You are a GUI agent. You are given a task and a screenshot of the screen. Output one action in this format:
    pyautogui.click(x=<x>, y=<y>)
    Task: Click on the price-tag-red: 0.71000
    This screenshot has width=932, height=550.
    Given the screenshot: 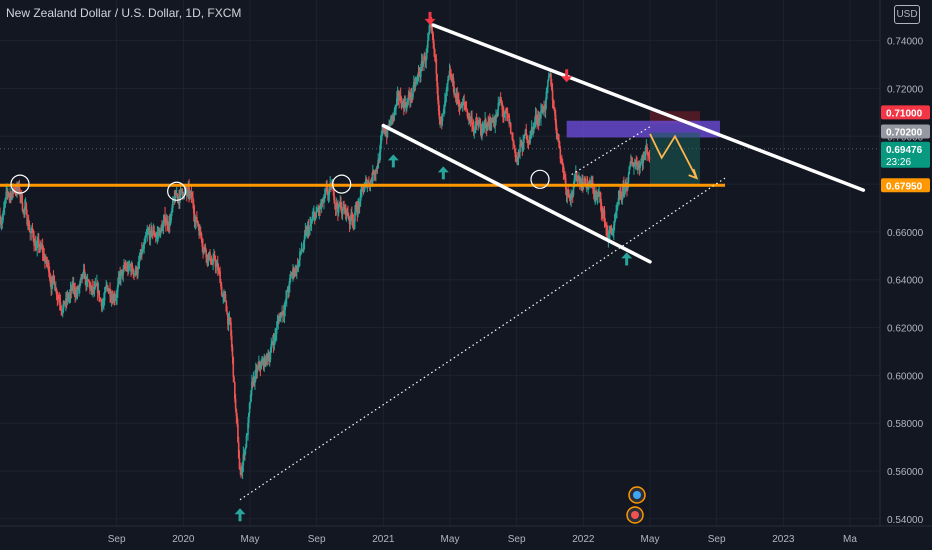 What is the action you would take?
    pyautogui.click(x=905, y=112)
    